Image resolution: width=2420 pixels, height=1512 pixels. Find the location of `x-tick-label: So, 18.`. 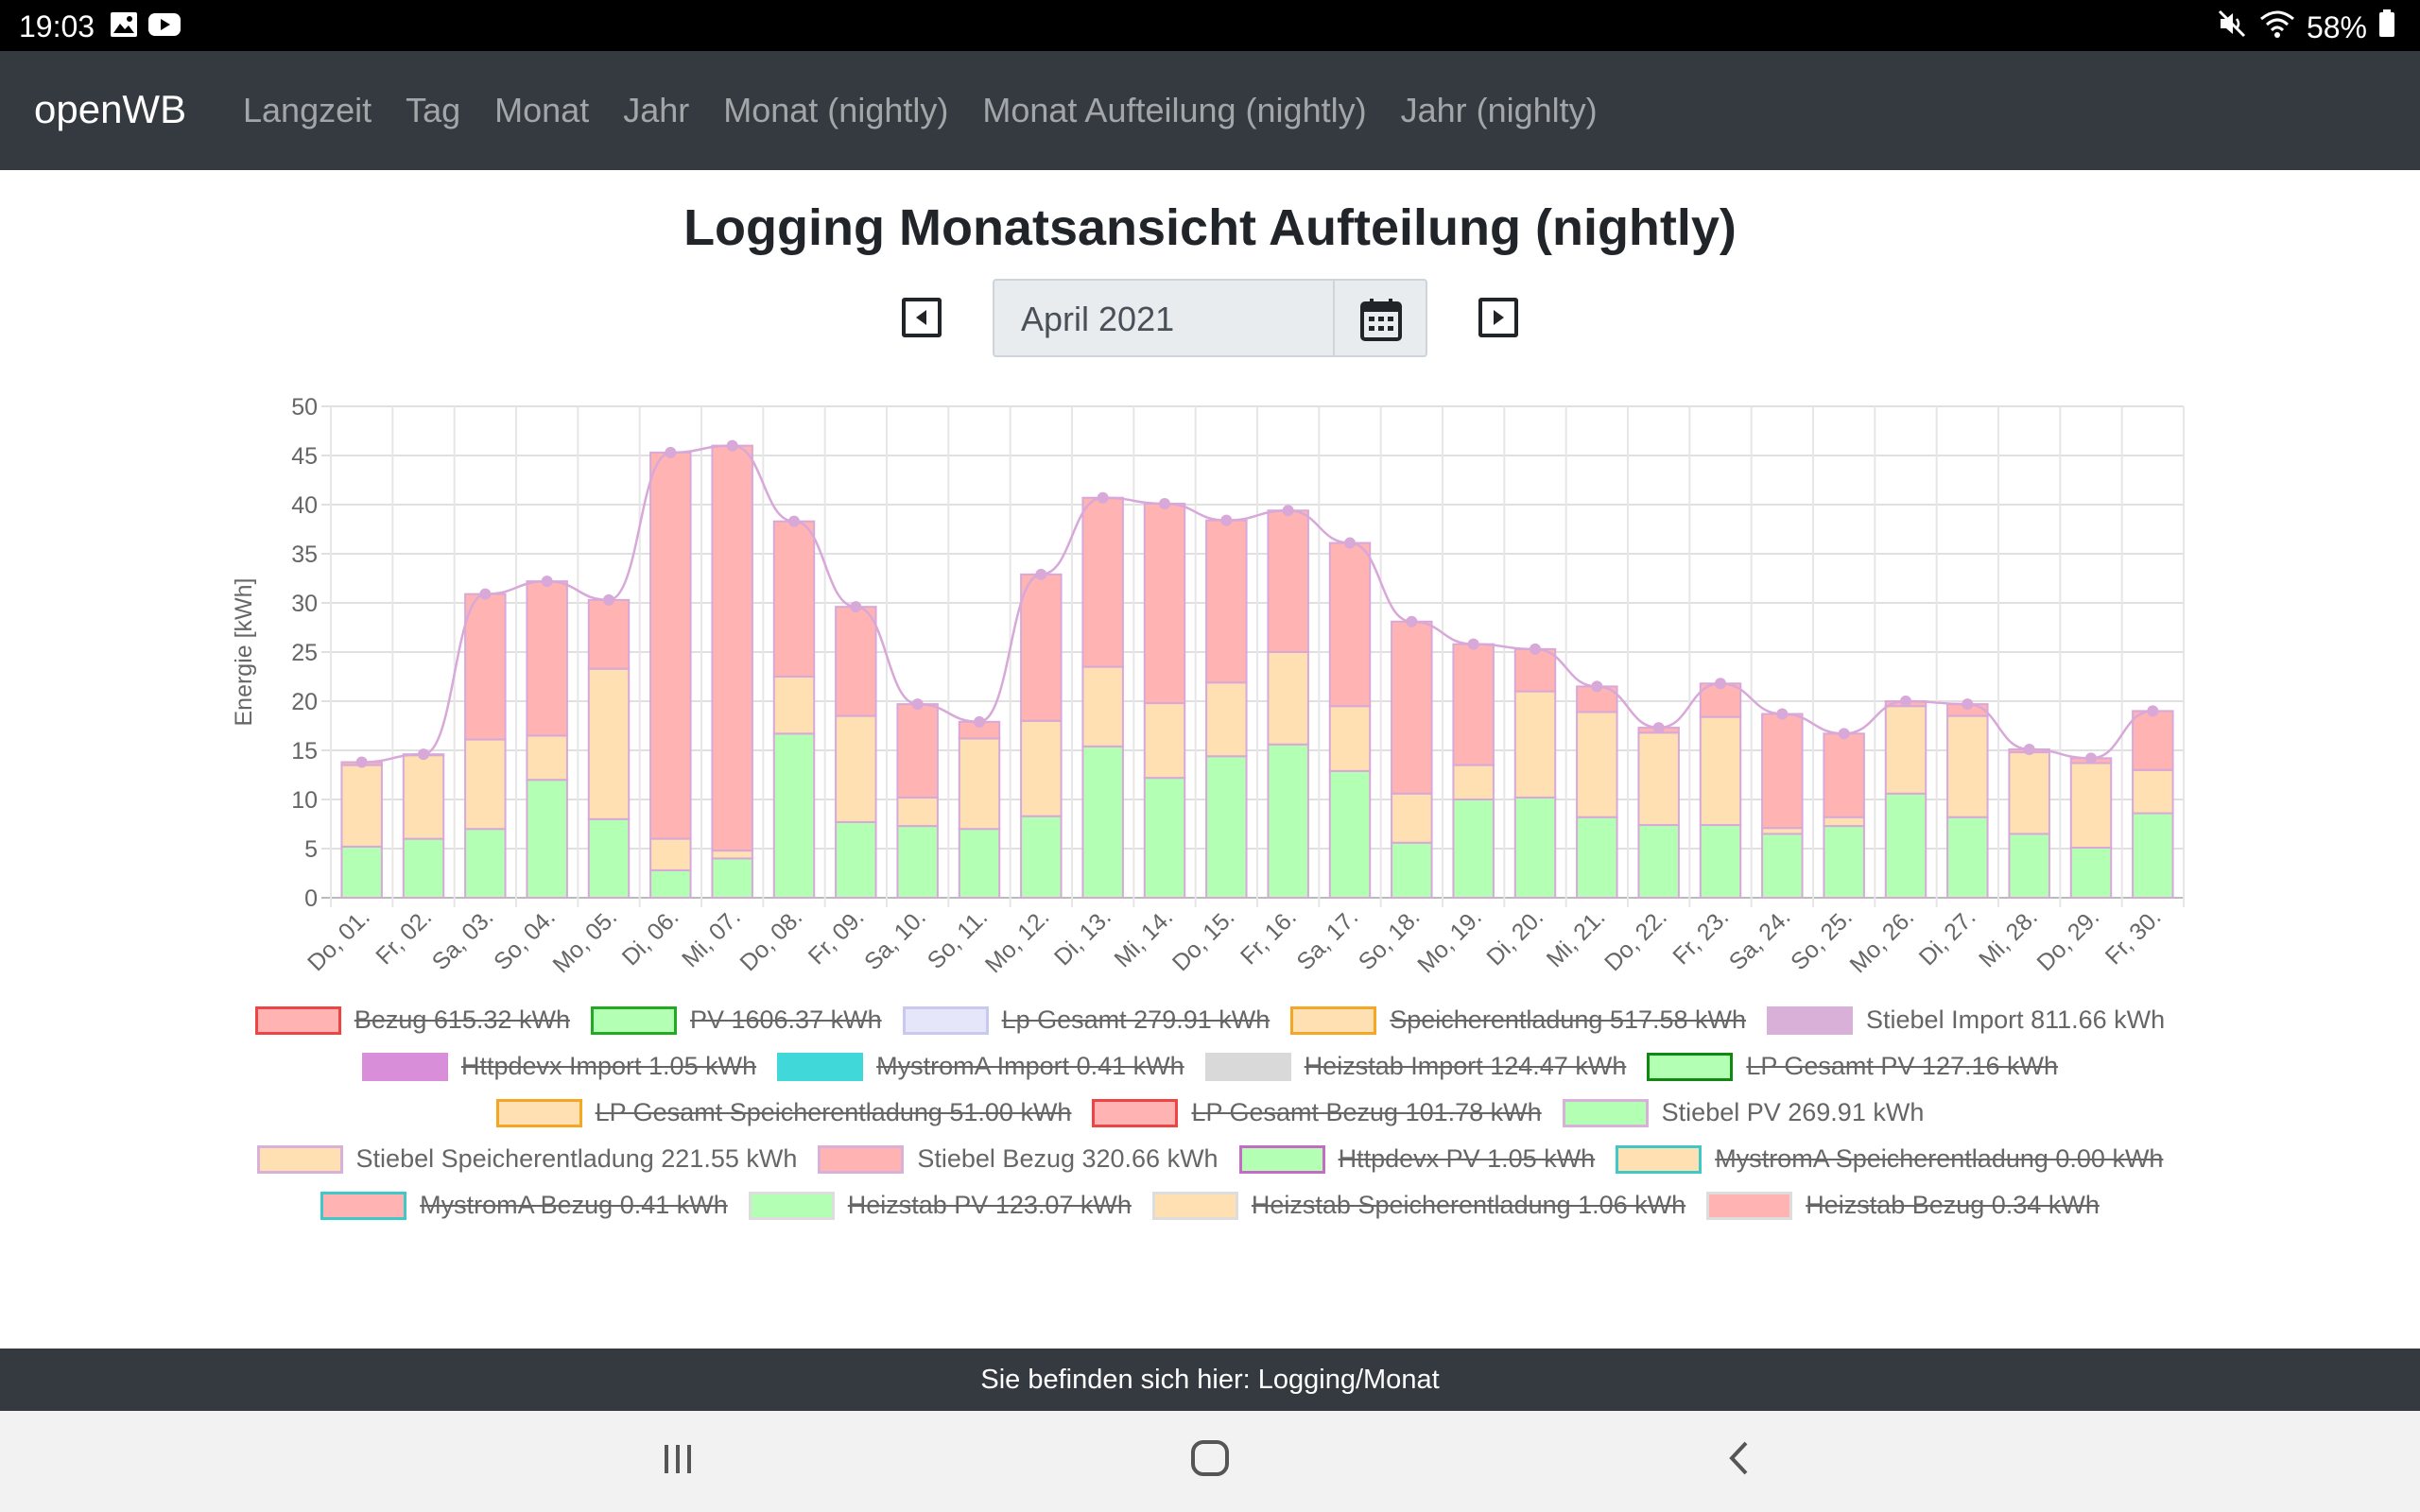

x-tick-label: So, 18. is located at coordinates (1390, 939).